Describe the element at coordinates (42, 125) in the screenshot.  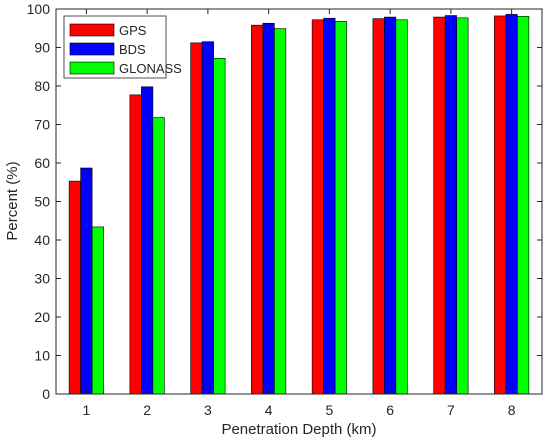
I see `y-tick-label: 70` at that location.